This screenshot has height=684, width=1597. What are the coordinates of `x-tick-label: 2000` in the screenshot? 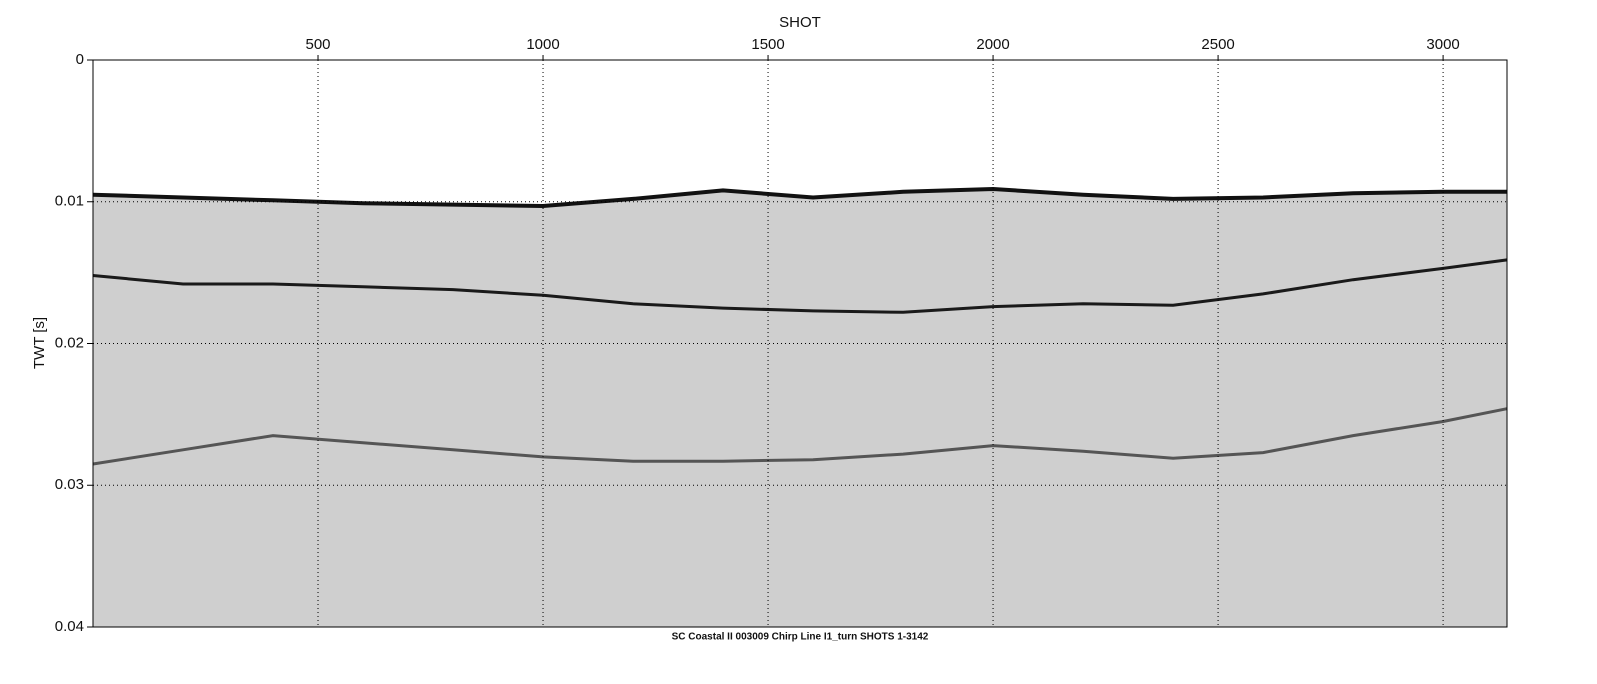 It's located at (992, 44).